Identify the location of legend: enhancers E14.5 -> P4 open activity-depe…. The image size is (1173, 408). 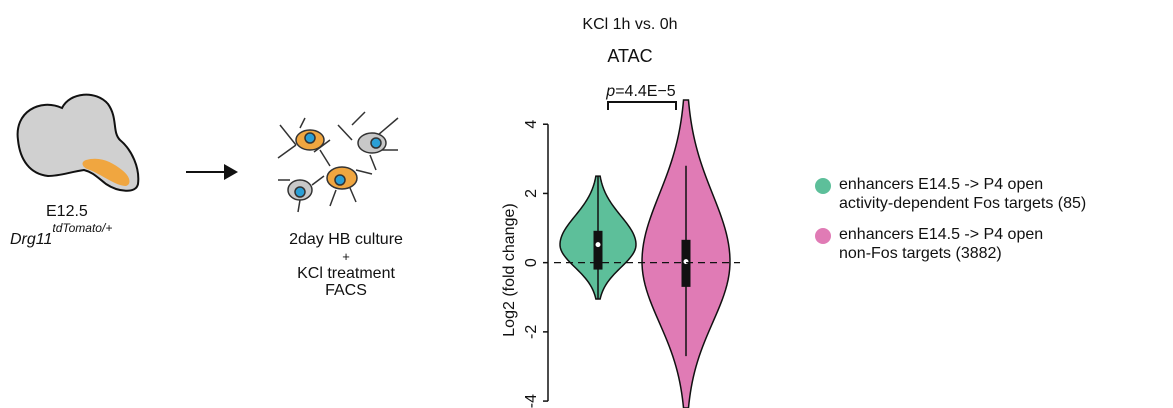
(950, 225).